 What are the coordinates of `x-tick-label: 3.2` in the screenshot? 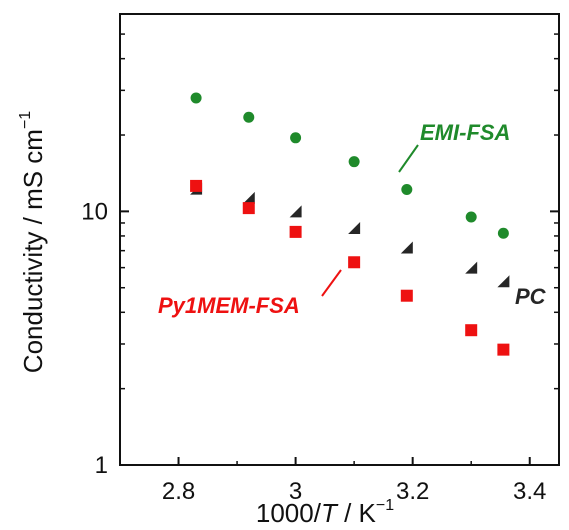 It's located at (412, 491).